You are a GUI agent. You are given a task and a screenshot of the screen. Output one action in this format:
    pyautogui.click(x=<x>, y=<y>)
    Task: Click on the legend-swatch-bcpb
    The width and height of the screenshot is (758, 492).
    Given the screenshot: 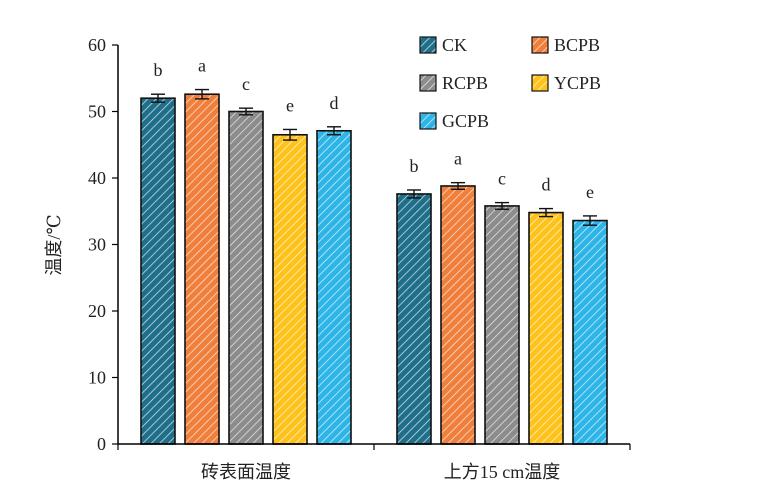 What is the action you would take?
    pyautogui.click(x=540, y=45)
    